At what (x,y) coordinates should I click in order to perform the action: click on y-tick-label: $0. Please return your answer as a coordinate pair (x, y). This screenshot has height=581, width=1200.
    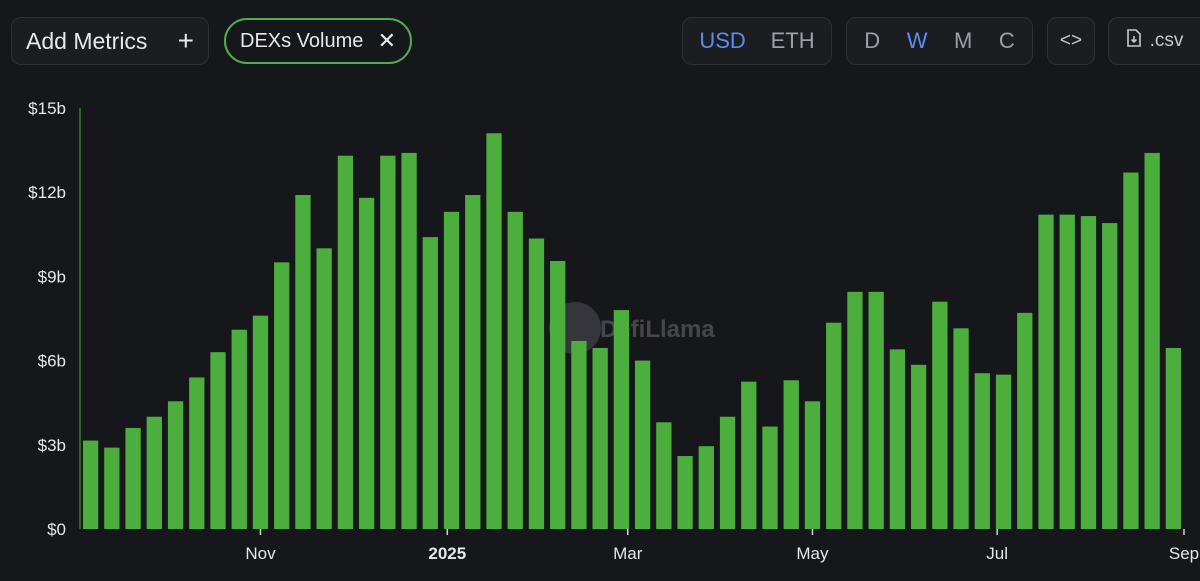
    Looking at the image, I should click on (56, 529).